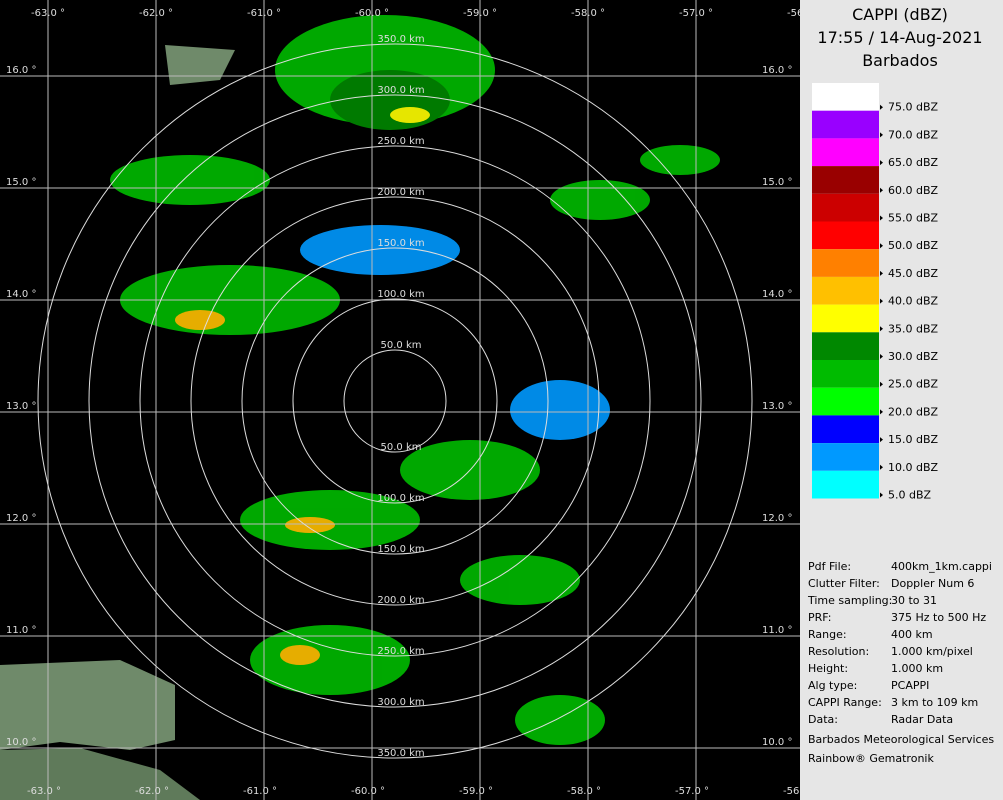 The width and height of the screenshot is (1003, 800). What do you see at coordinates (838, 651) in the screenshot?
I see `info-key: Resolution:` at bounding box center [838, 651].